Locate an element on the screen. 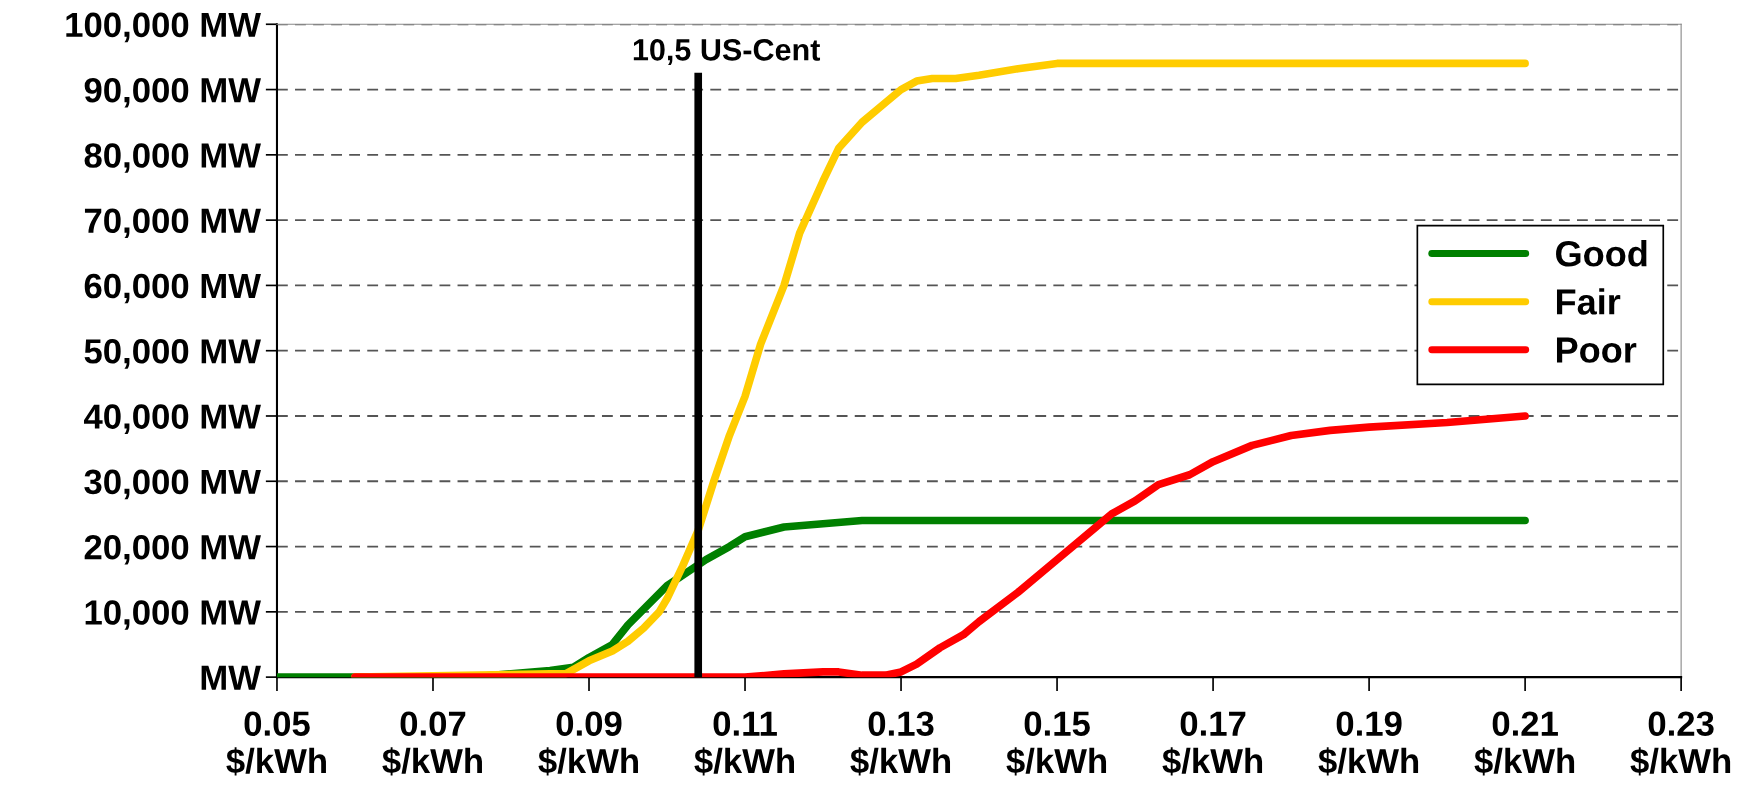 This screenshot has height=809, width=1753. y-tick-label: 50,000 MW is located at coordinates (172, 354).